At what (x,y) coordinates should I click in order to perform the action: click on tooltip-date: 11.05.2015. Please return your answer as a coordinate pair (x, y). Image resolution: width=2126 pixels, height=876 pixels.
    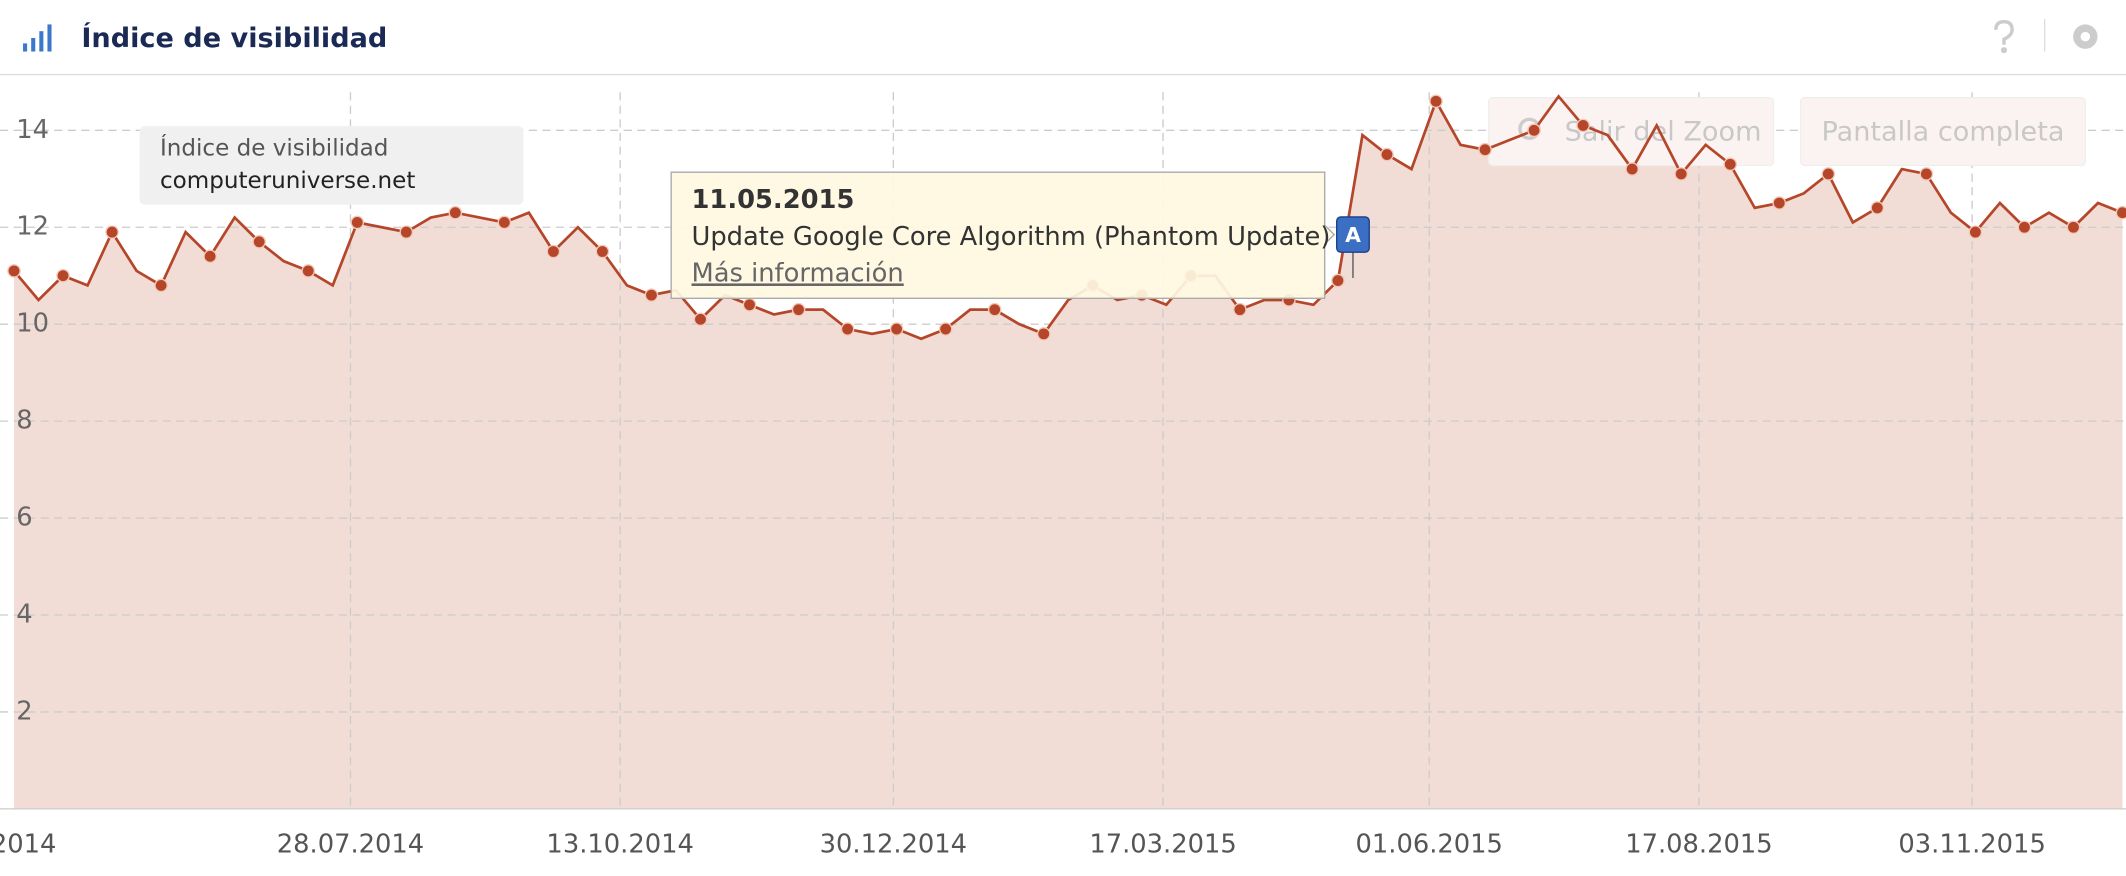
    Looking at the image, I should click on (772, 200).